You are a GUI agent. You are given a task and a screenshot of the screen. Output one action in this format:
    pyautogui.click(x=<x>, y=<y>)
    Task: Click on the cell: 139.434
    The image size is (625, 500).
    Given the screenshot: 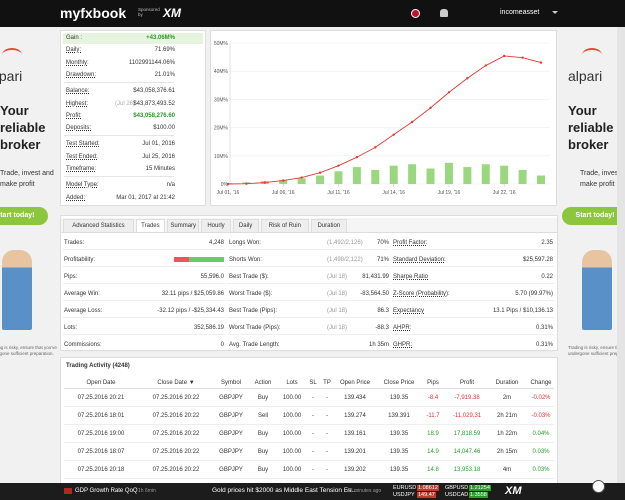 What is the action you would take?
    pyautogui.click(x=355, y=398)
    